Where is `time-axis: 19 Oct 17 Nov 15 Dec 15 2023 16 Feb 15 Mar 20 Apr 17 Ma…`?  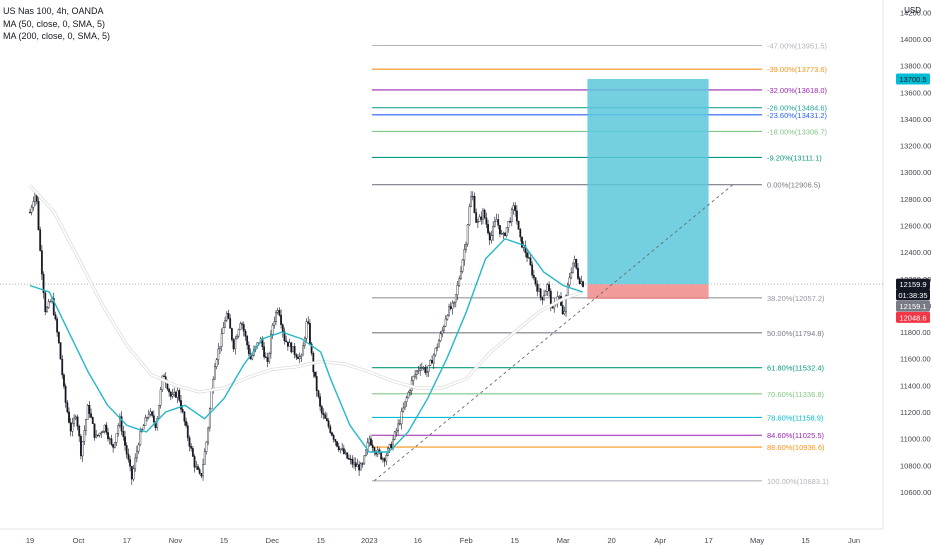
time-axis: 19 Oct 17 Nov 15 Dec 15 2023 16 Feb 15 Mar 20 Apr 17 Ma… is located at coordinates (443, 540).